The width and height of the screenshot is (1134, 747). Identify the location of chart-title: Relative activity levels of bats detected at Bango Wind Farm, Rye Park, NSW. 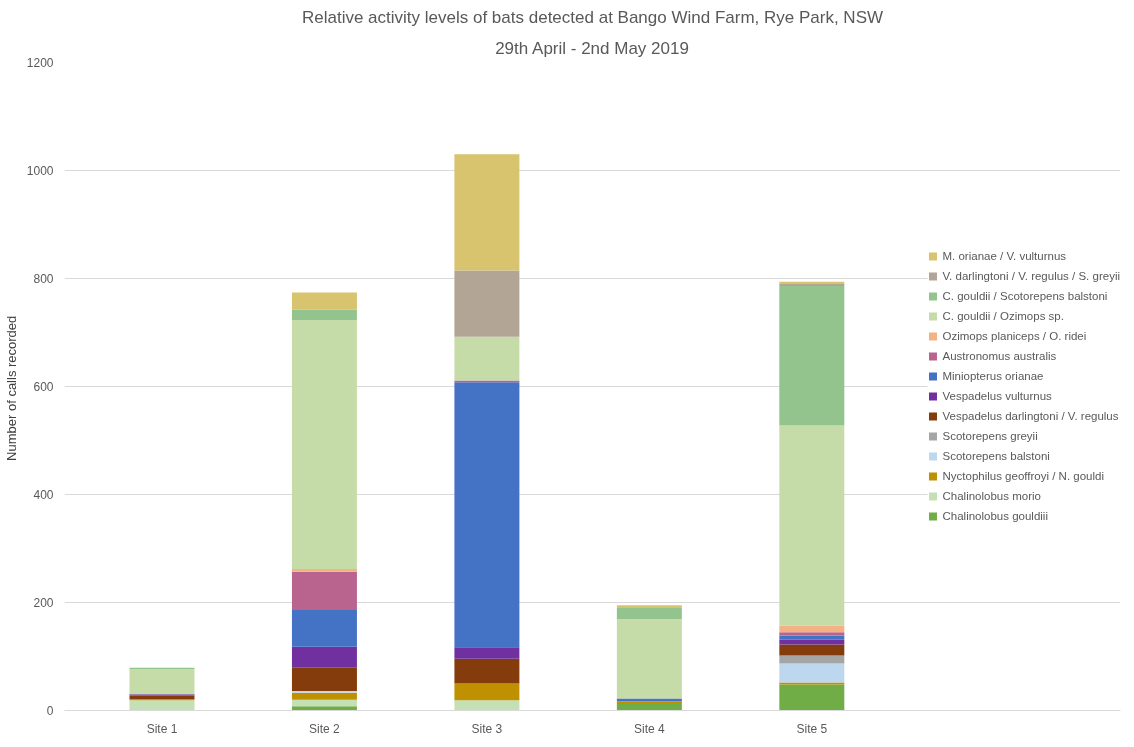
(592, 17).